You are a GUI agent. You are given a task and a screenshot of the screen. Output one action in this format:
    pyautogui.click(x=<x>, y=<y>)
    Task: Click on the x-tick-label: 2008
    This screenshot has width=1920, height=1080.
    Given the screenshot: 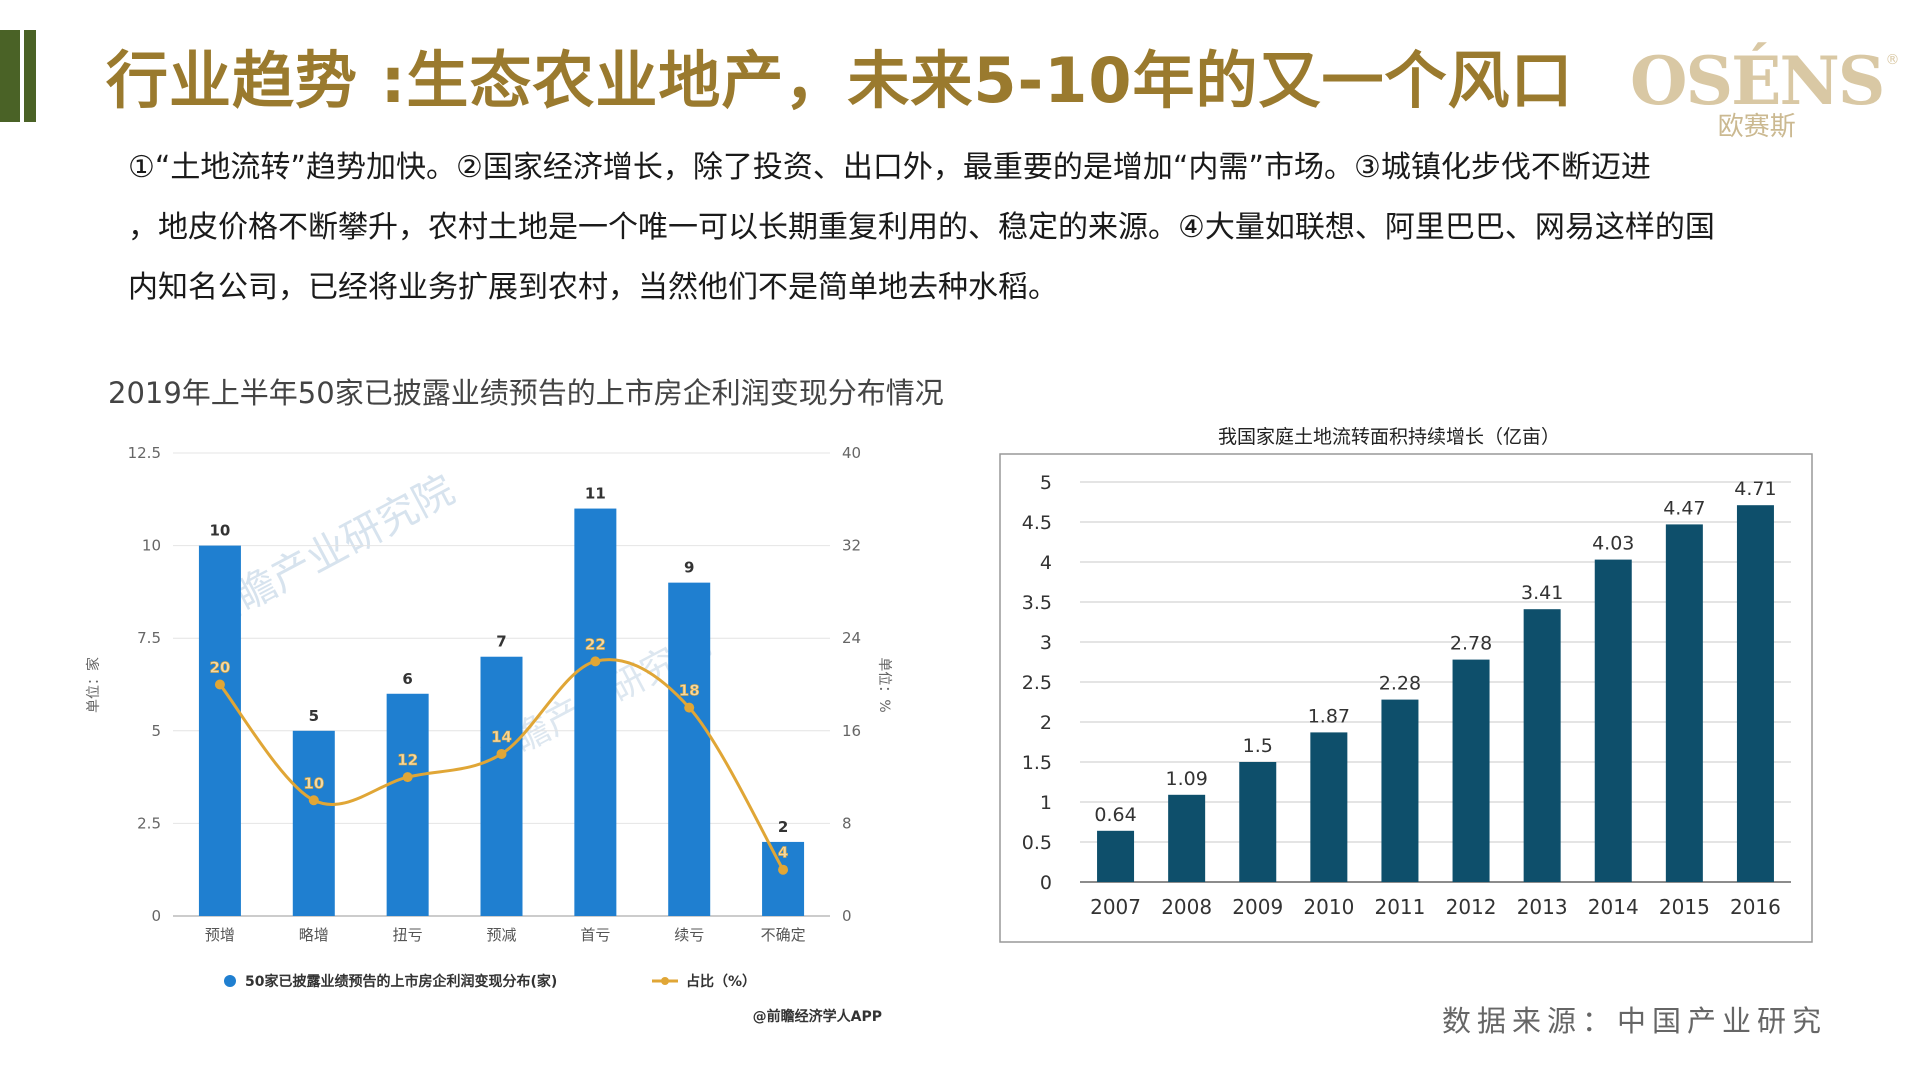 What is the action you would take?
    pyautogui.click(x=1186, y=907)
    